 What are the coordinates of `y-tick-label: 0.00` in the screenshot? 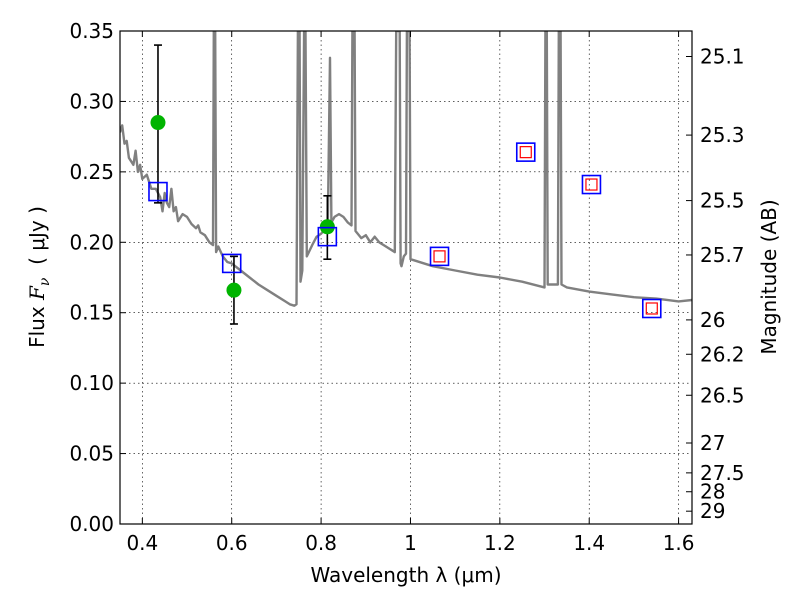 It's located at (91, 524).